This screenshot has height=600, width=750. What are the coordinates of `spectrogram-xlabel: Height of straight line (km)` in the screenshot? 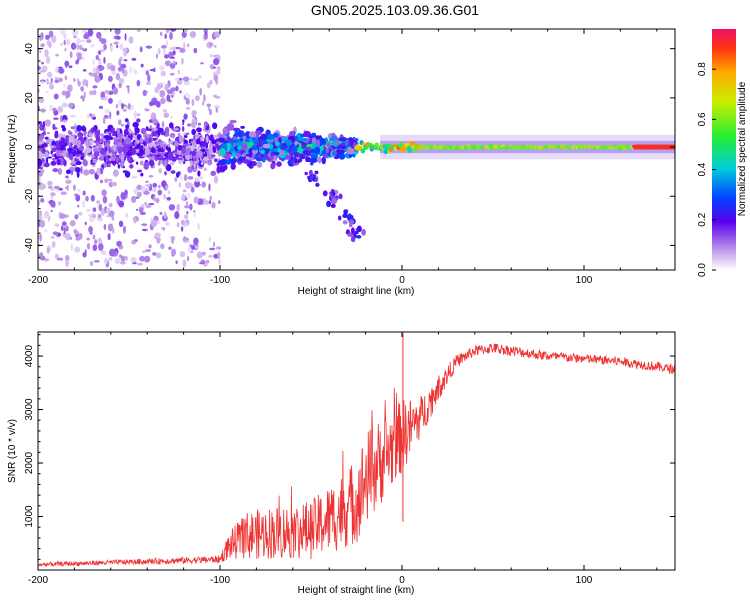 It's located at (356, 291).